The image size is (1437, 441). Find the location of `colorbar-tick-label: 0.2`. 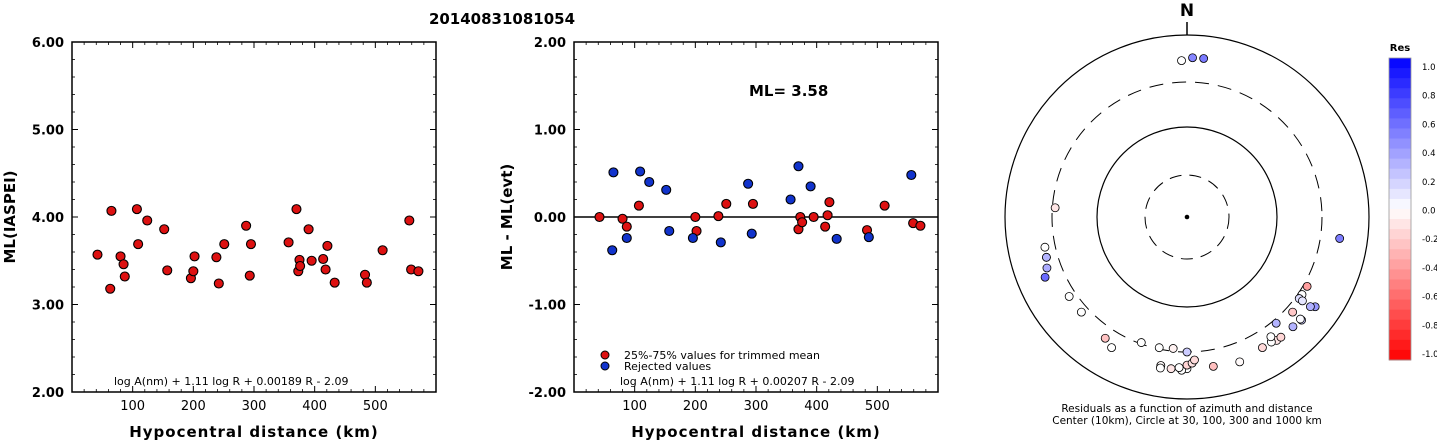

colorbar-tick-label: 0.2 is located at coordinates (1429, 183).